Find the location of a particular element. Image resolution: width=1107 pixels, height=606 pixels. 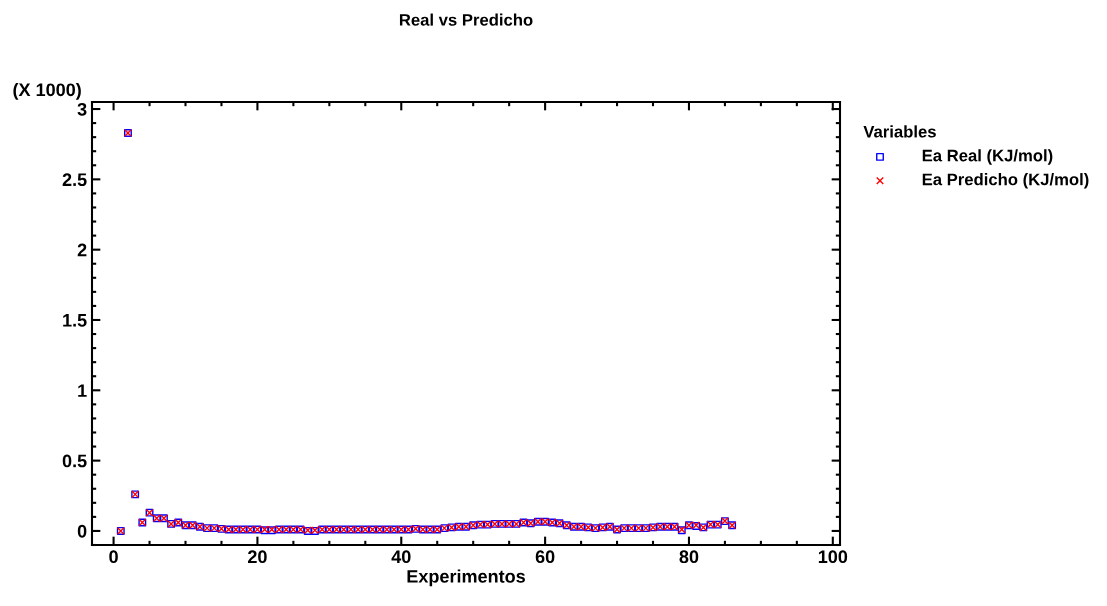

legend-label: Ea Predicho (KJ/mol) is located at coordinates (1005, 181).